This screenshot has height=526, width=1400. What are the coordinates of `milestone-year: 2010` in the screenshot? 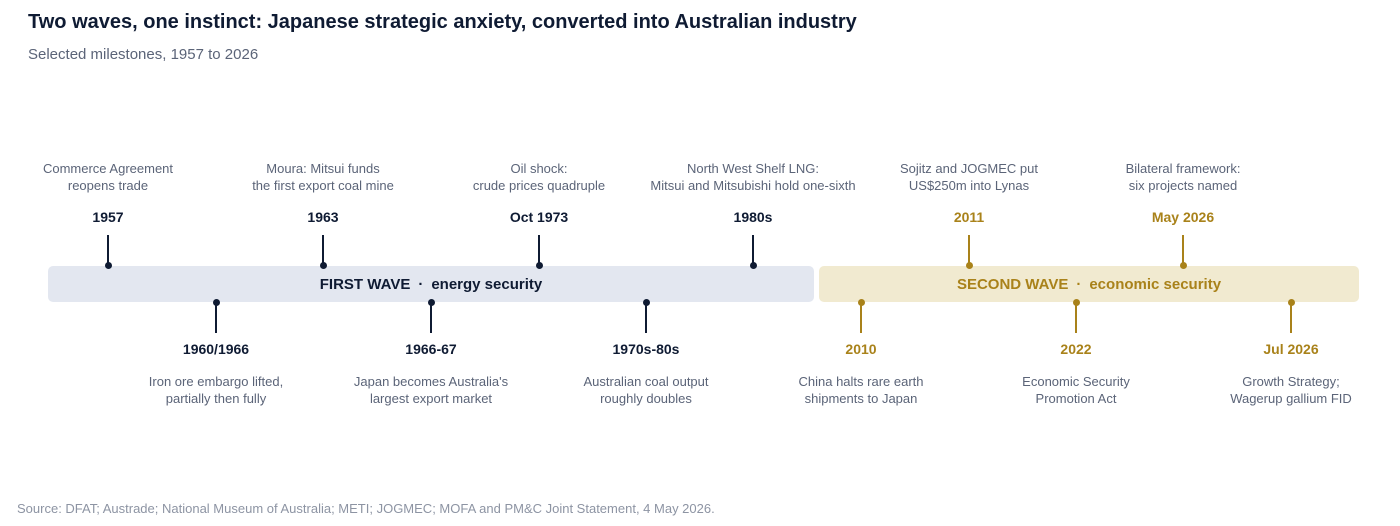 It's located at (861, 349).